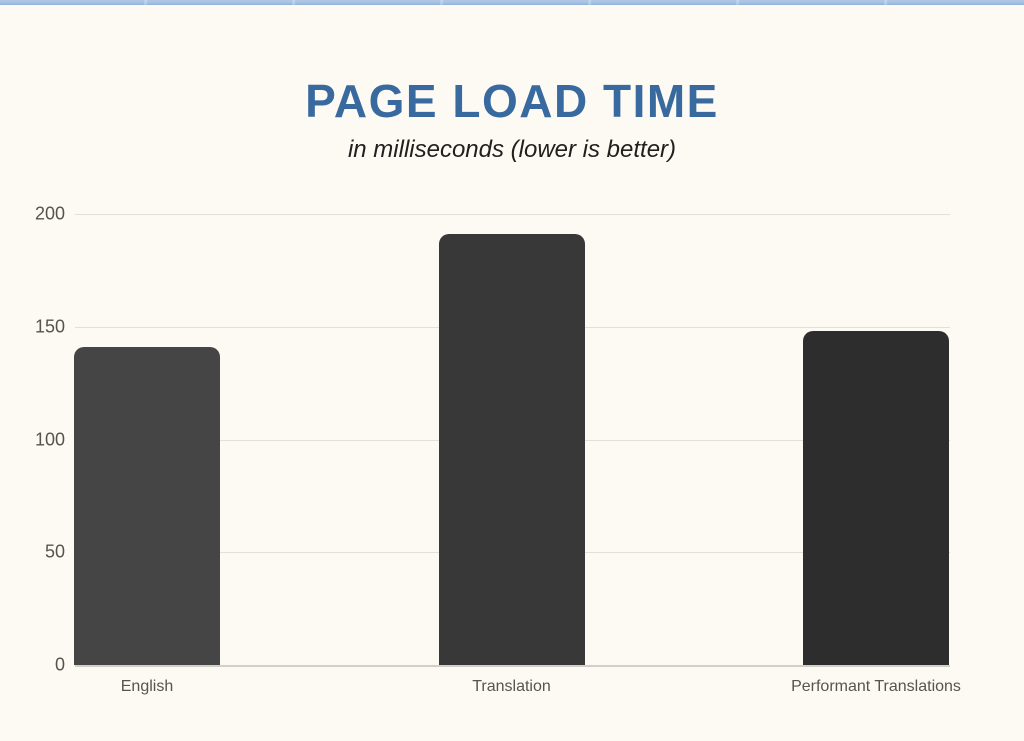  What do you see at coordinates (511, 686) in the screenshot?
I see `x-axis-label: Translation` at bounding box center [511, 686].